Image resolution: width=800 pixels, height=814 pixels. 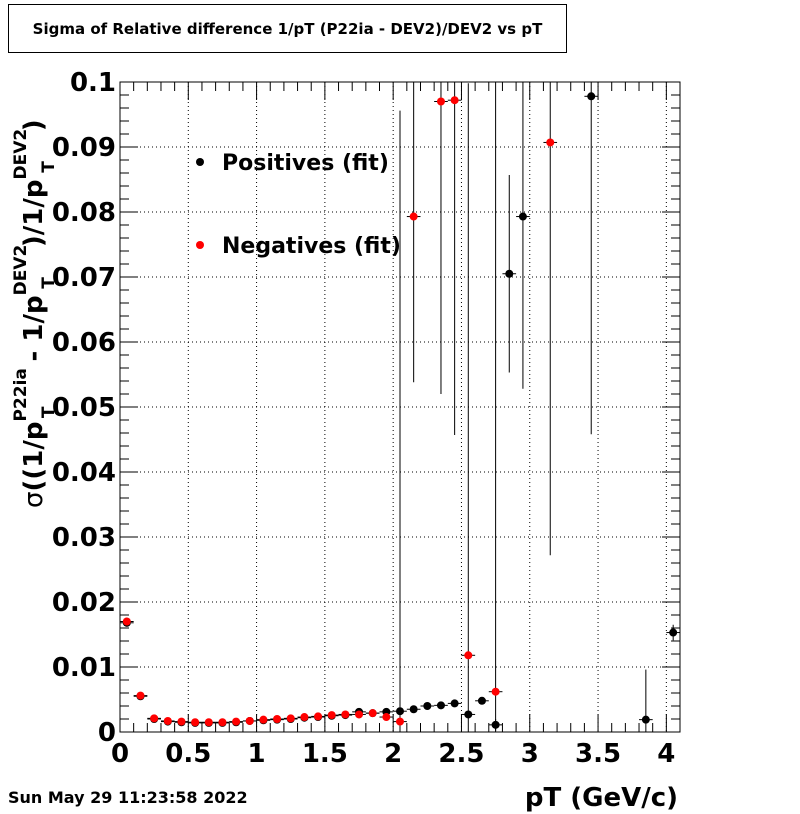 What do you see at coordinates (84, 473) in the screenshot?
I see `y-tick-label: 0.04` at bounding box center [84, 473].